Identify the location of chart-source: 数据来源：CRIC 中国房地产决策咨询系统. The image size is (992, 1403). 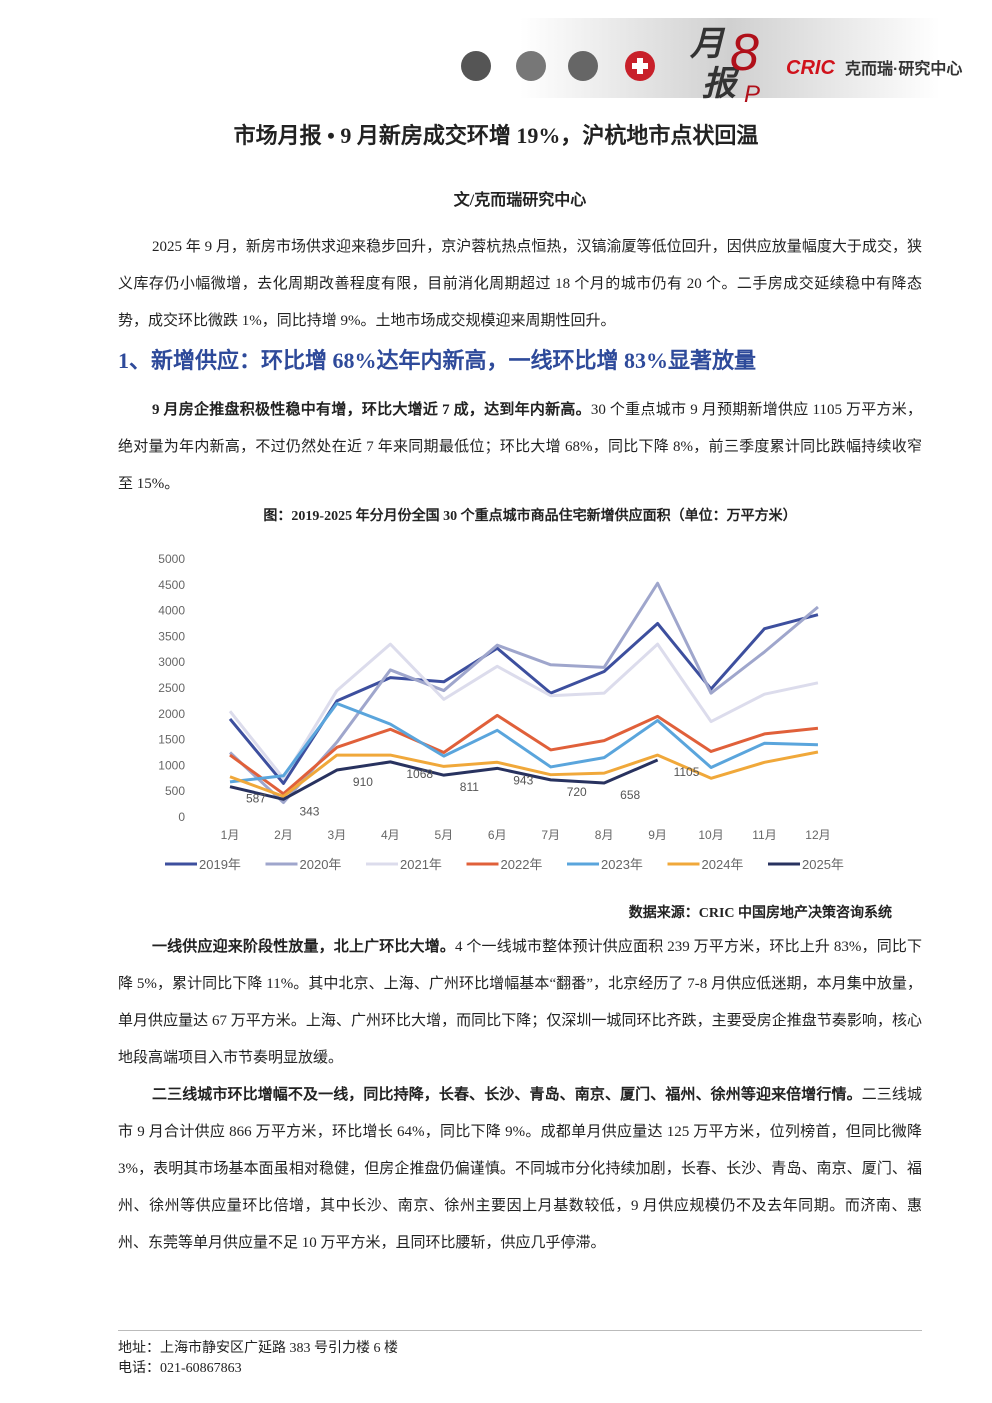
(760, 913).